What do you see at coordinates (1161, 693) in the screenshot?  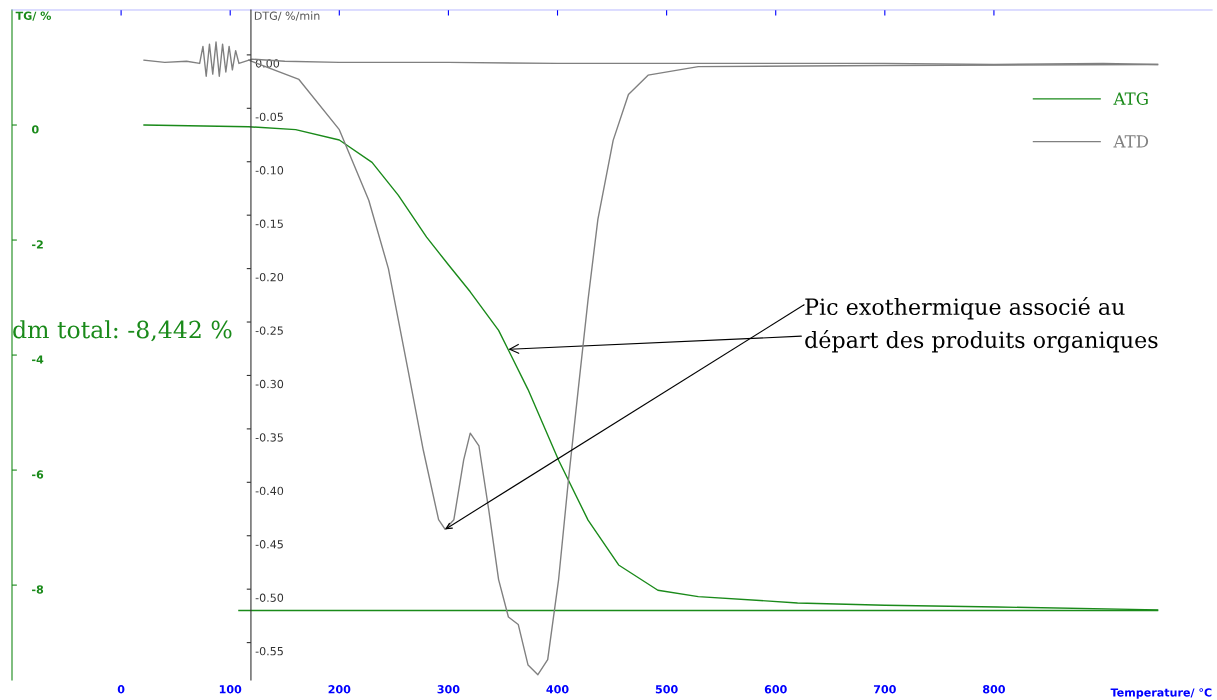 I see `x-axis-title: Temperature/ °C` at bounding box center [1161, 693].